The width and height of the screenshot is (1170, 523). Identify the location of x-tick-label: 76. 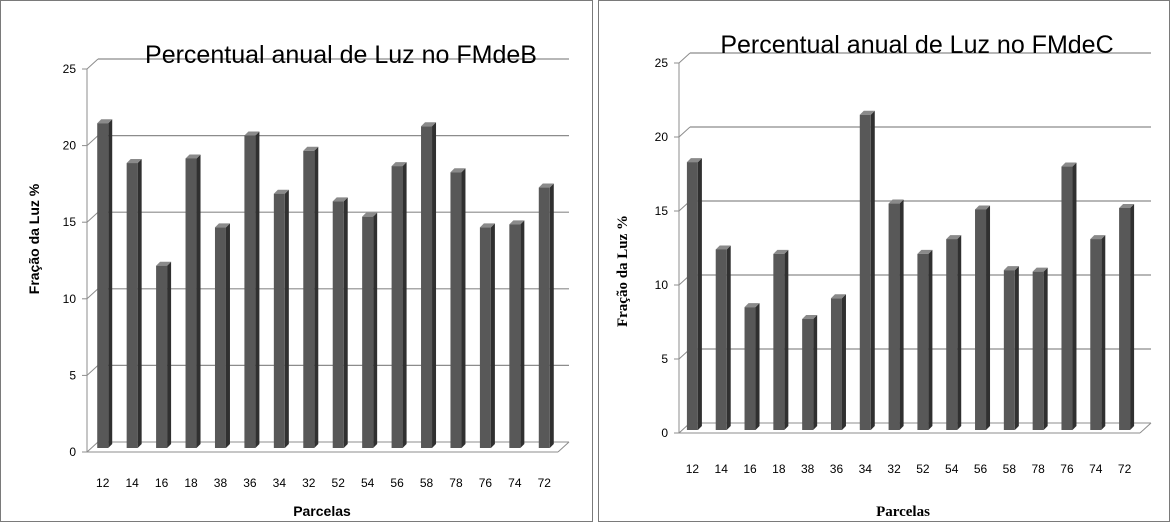
(486, 483).